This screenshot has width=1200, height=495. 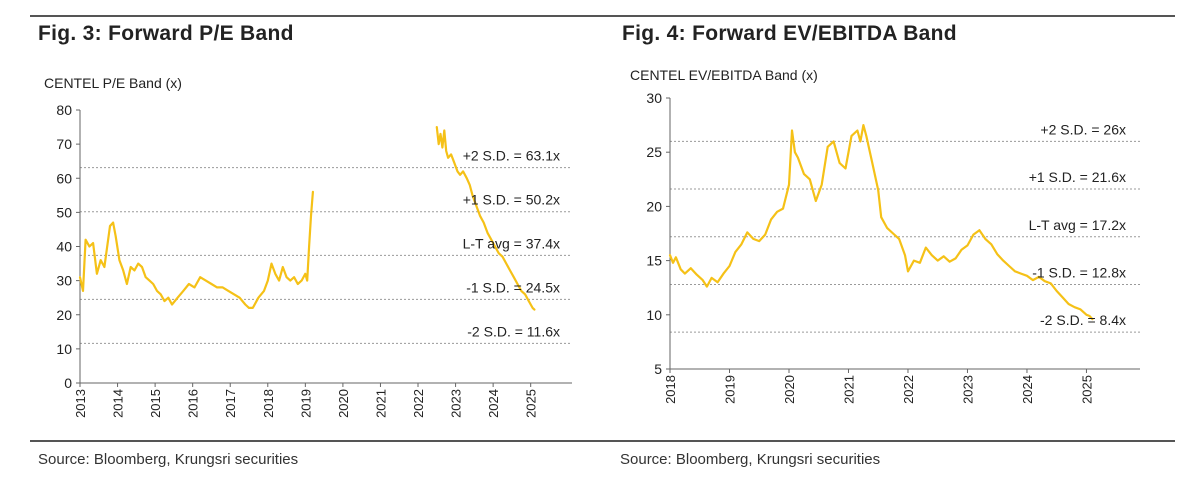 I want to click on pe-y-tick-label: 80, so click(x=64, y=110).